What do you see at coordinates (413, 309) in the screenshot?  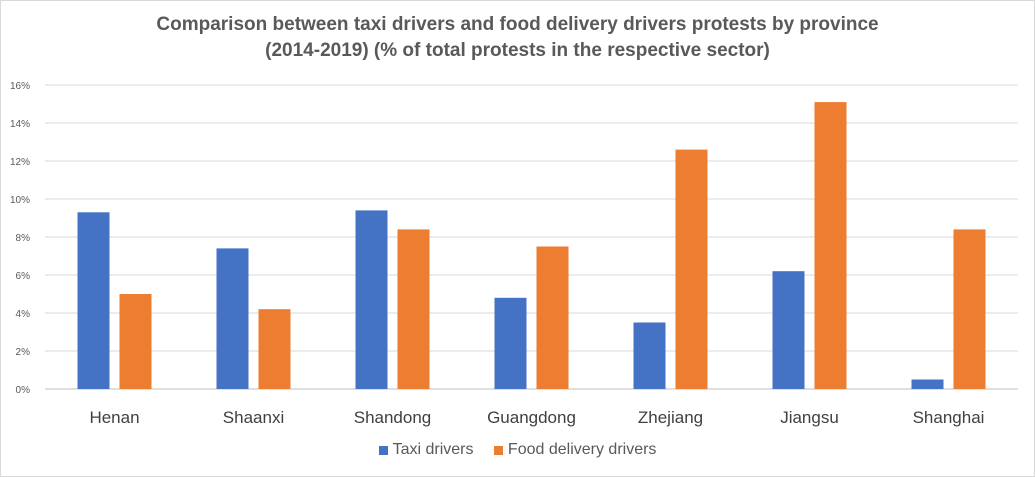 I see `bar-food-shandong` at bounding box center [413, 309].